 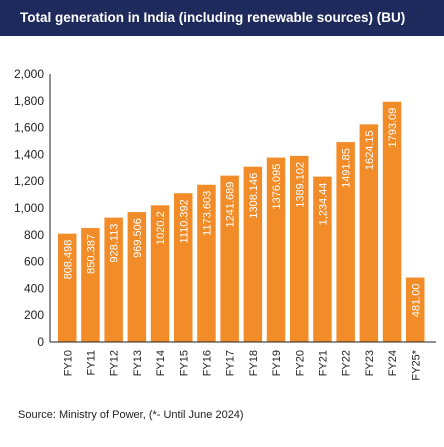 I want to click on x-tick-label: FY24, so click(x=393, y=363).